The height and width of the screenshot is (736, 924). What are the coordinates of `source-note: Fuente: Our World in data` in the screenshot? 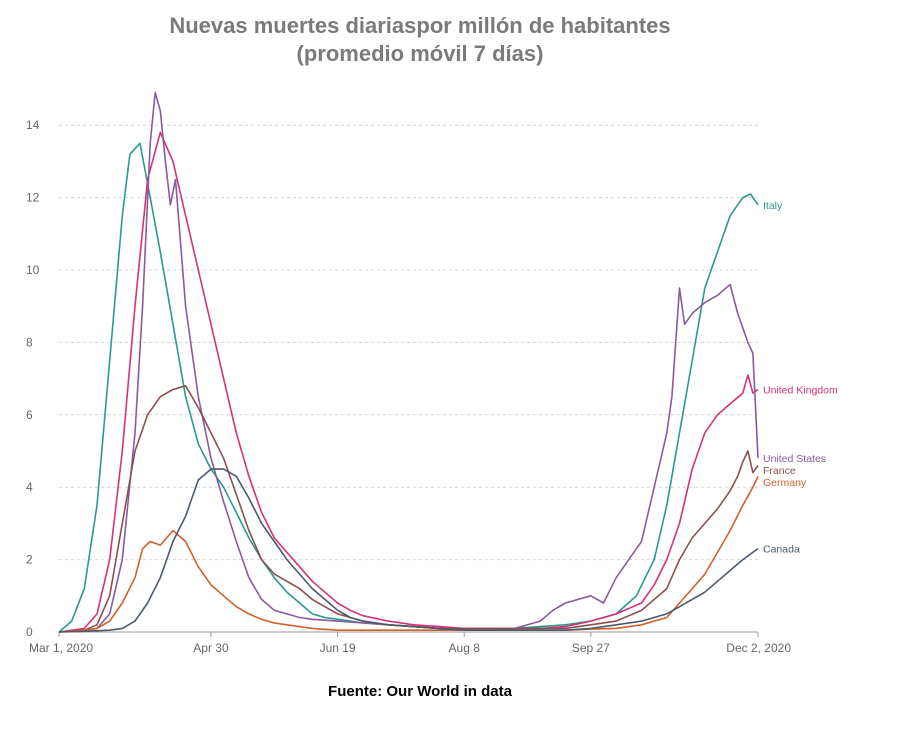 It's located at (420, 691).